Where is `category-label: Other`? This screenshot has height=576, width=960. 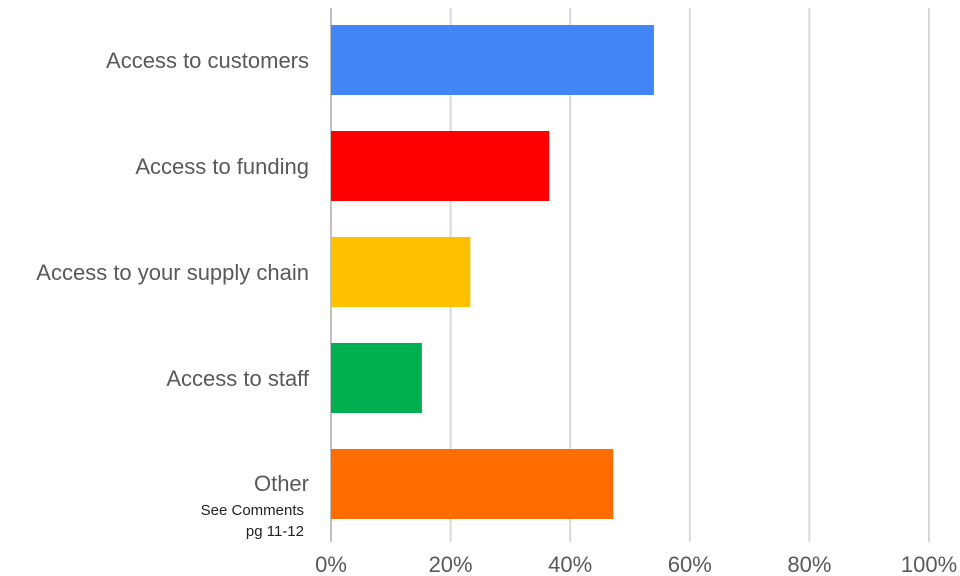
category-label: Other is located at coordinates (281, 483).